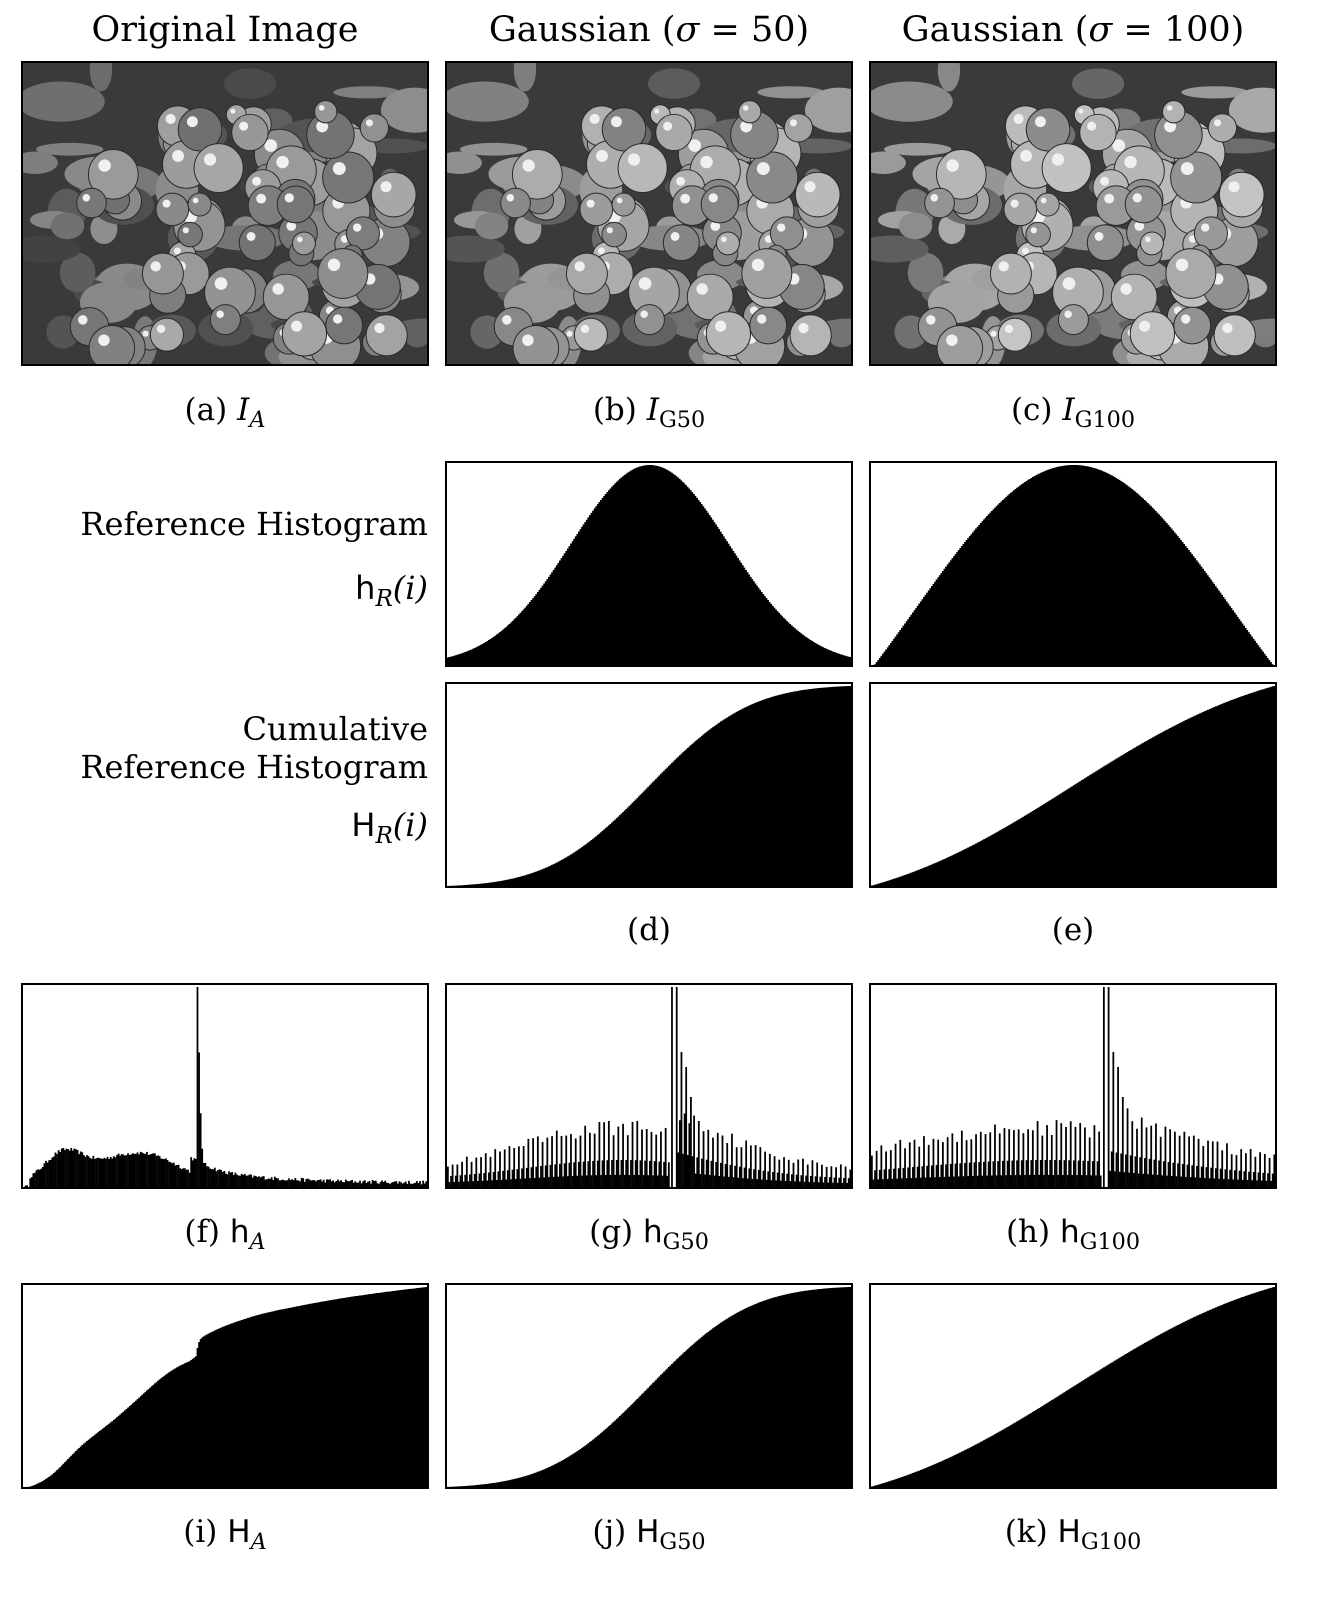 The image size is (1329, 1612). I want to click on caption-d: (d), so click(649, 930).